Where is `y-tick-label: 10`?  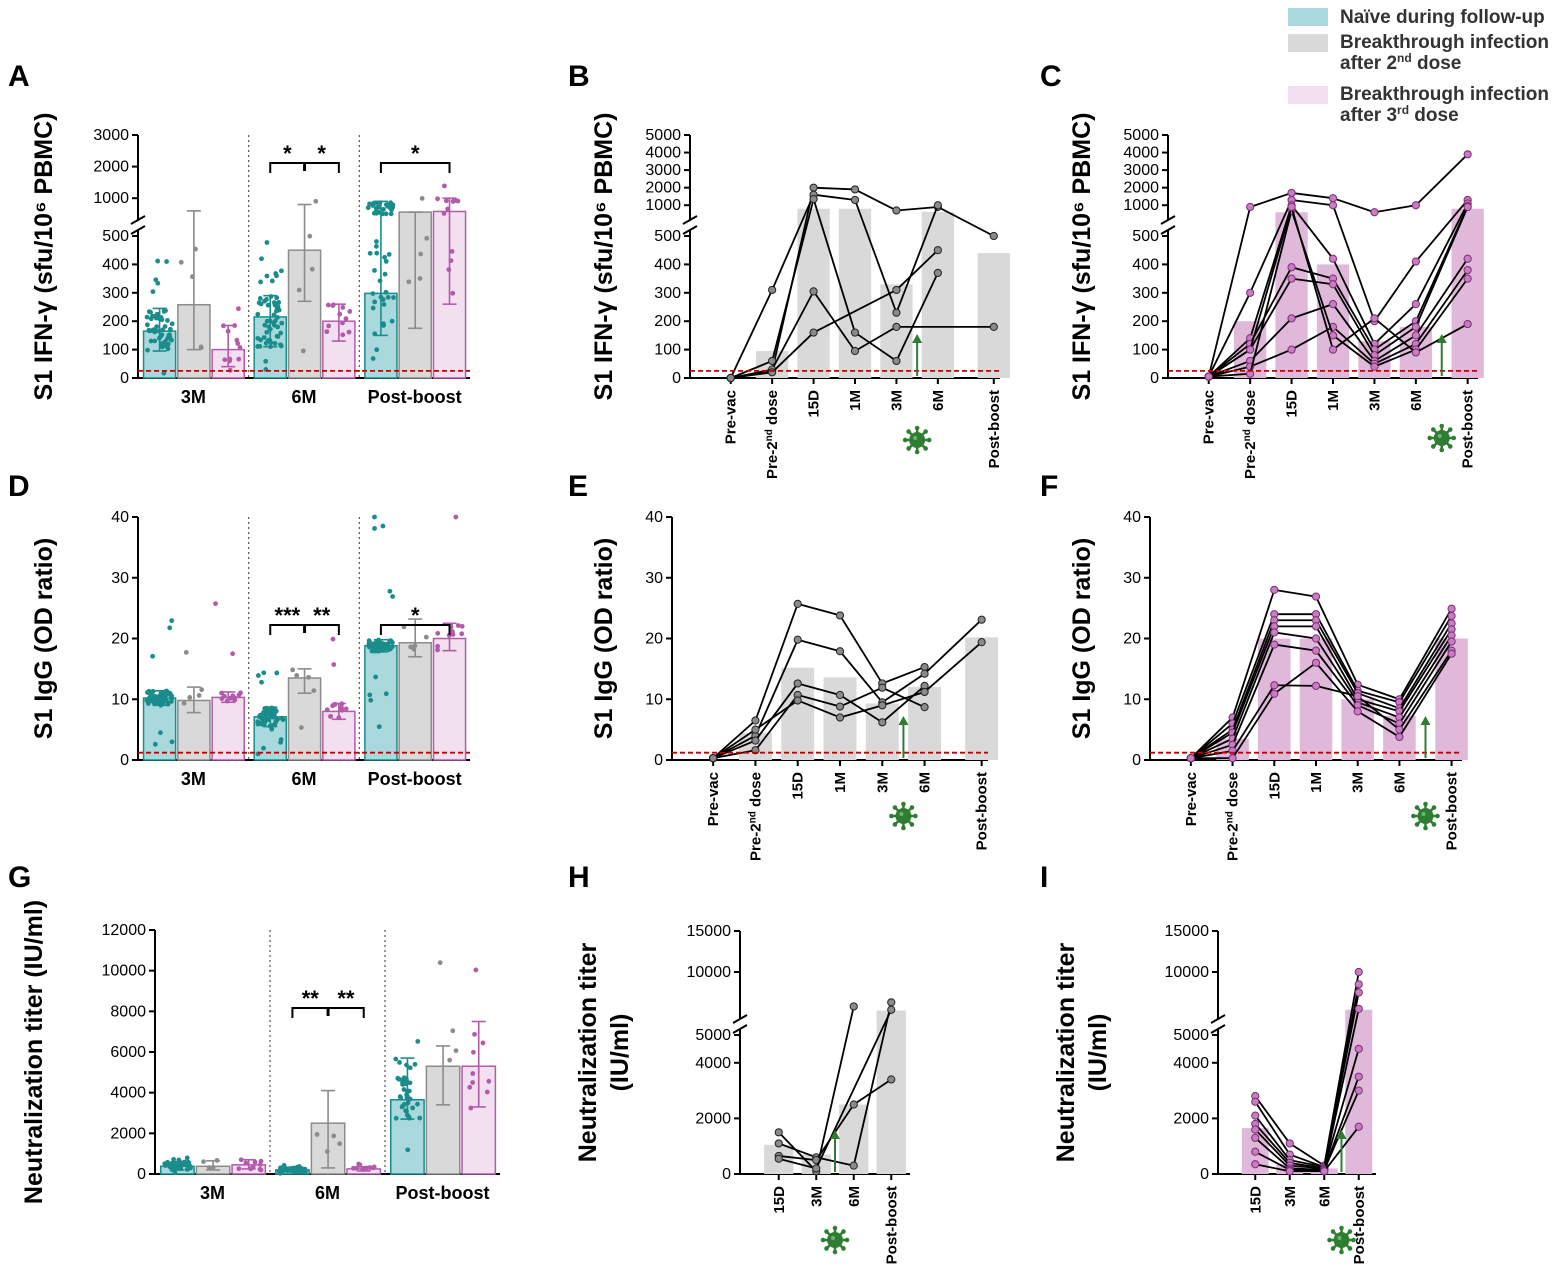 y-tick-label: 10 is located at coordinates (654, 699).